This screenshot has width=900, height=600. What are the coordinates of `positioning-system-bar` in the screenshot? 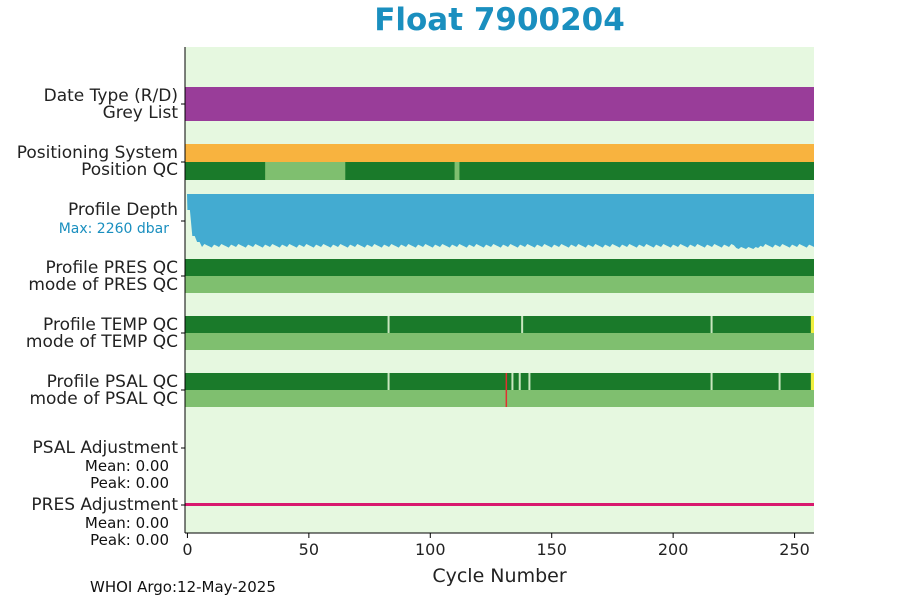 It's located at (499, 153).